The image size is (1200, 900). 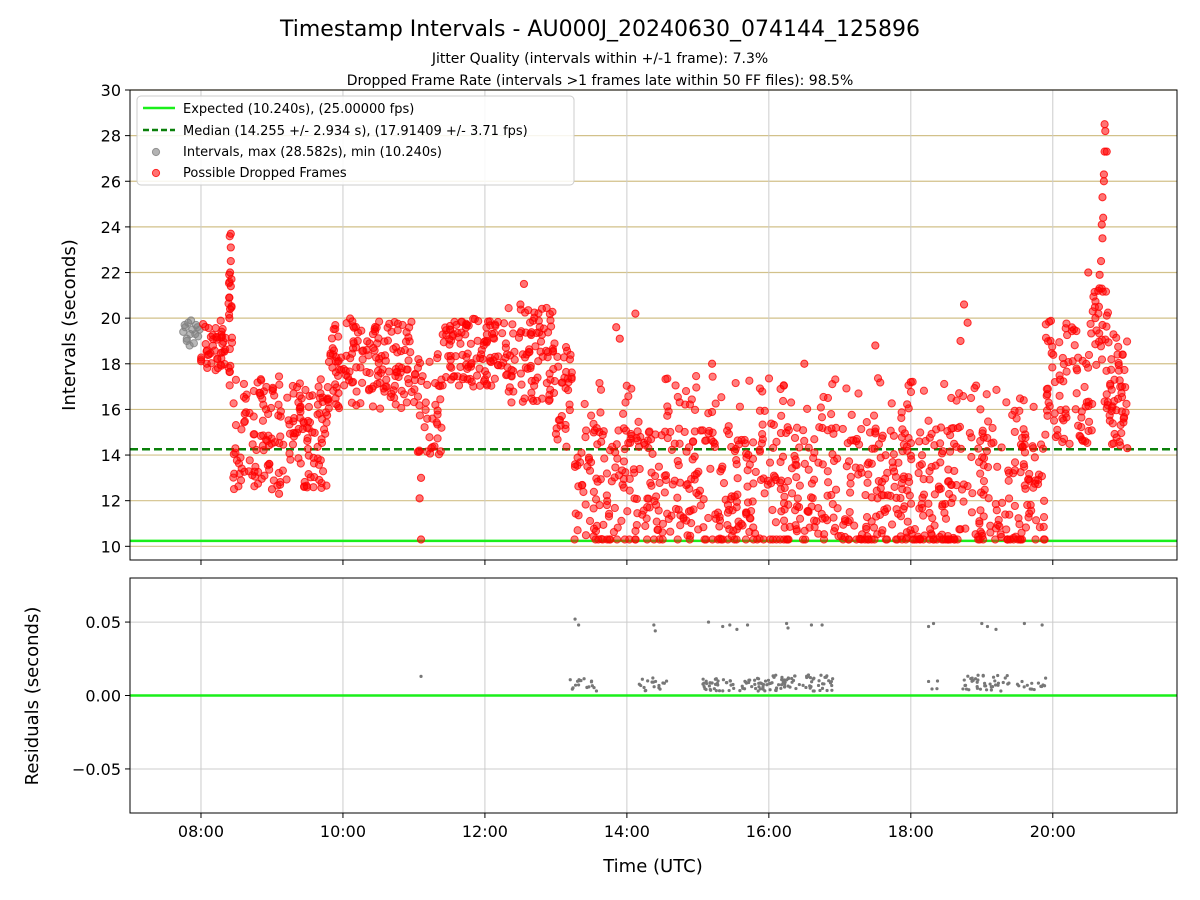 I want to click on intervals-y-tick-20: 20, so click(x=111, y=318).